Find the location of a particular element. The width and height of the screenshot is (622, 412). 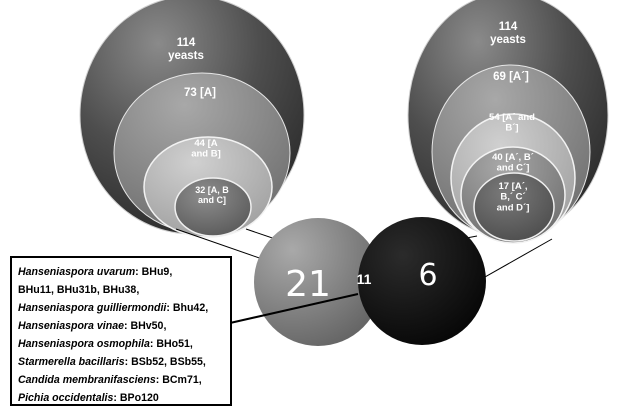

species-line: Candida membranifasciens: BCm71, is located at coordinates (122, 380).